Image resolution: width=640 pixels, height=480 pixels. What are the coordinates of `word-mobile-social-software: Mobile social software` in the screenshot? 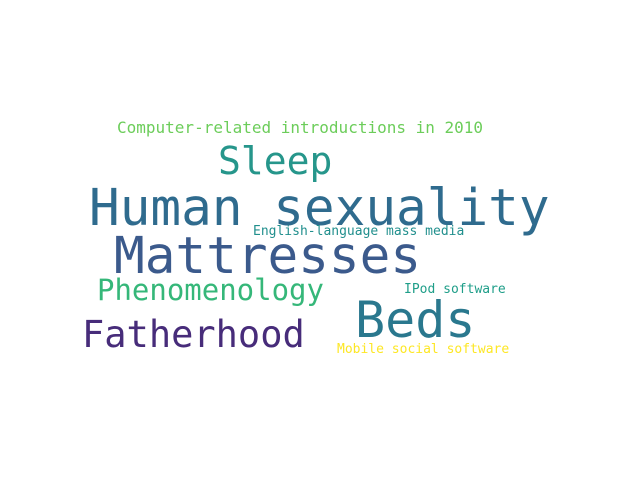 It's located at (423, 349).